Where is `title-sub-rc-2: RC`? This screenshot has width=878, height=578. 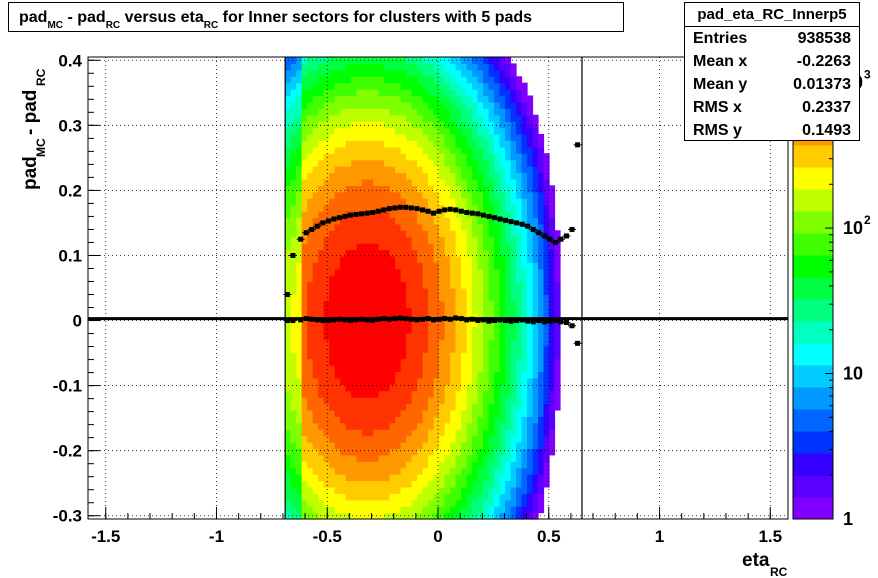
title-sub-rc-2: RC is located at coordinates (211, 25).